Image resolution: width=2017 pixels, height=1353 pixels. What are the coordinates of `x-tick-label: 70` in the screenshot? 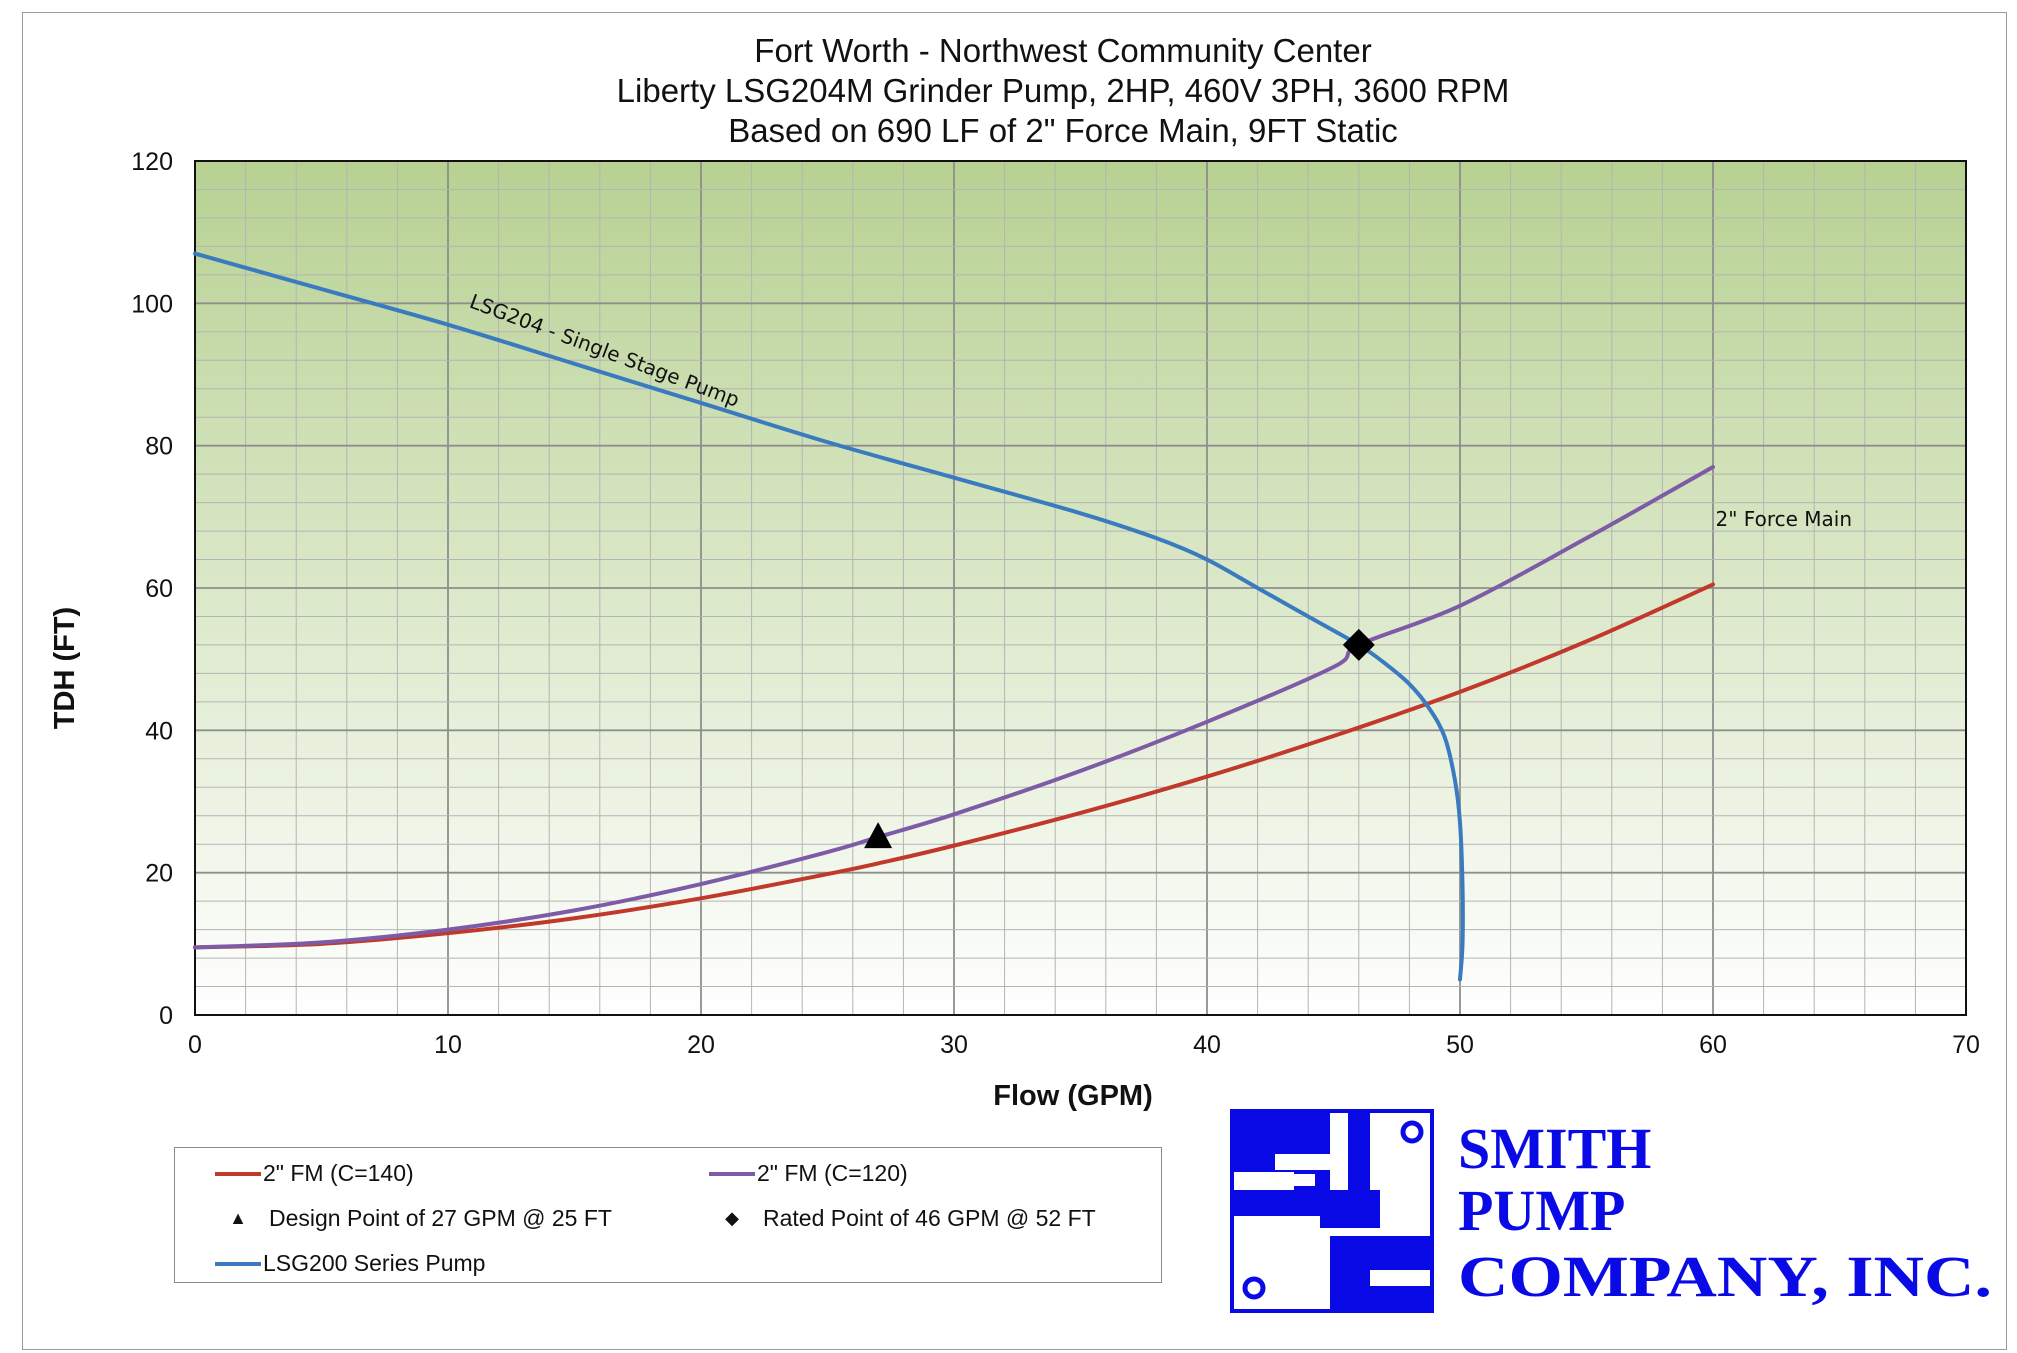 It's located at (1966, 1045).